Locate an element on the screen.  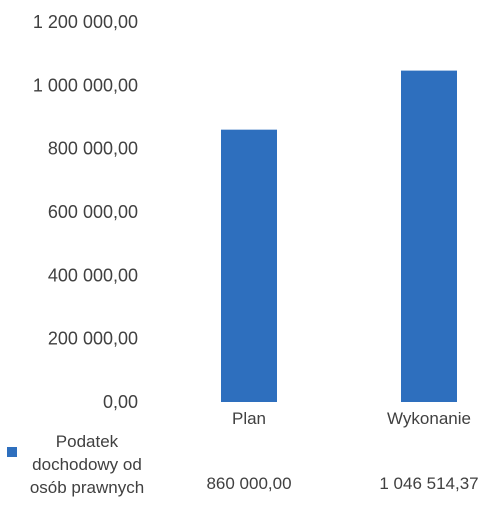
y-tick-label: 600 000,00 is located at coordinates (93, 212).